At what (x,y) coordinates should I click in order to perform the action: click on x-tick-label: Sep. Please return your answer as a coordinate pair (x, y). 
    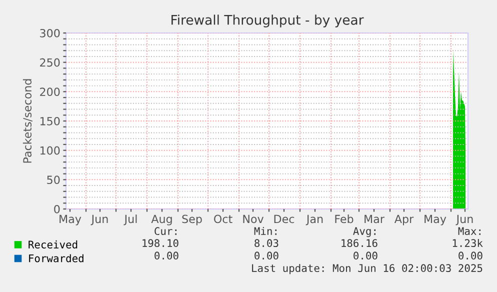
    Looking at the image, I should click on (192, 220).